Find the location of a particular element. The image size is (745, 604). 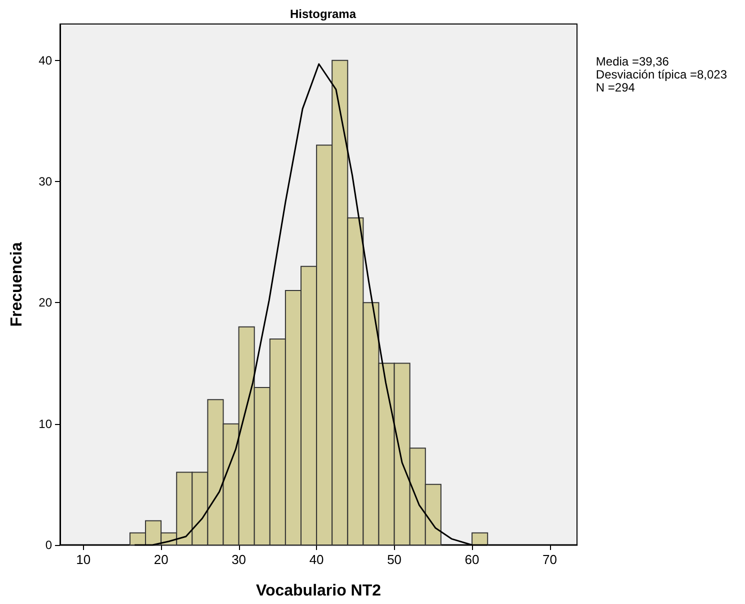

x-tick-label: 40 is located at coordinates (316, 559).